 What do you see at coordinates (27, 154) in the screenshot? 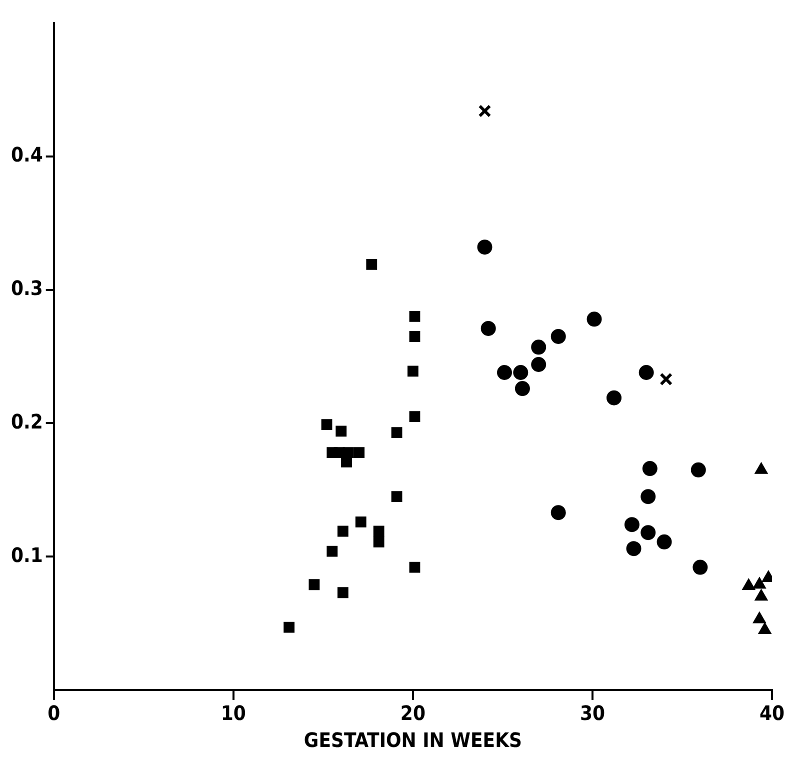
I see `y-tick-label: 0.4` at bounding box center [27, 154].